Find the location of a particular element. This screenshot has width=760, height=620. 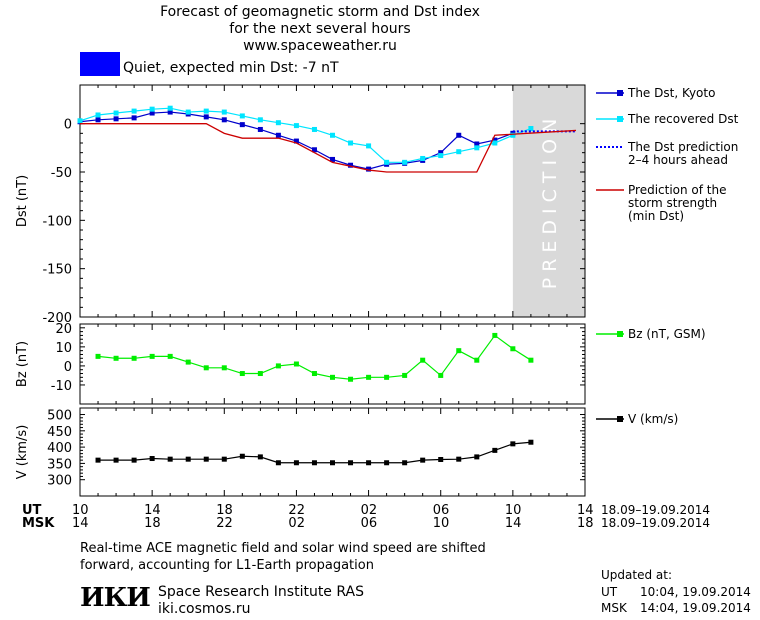

prediction-band-rect is located at coordinates (548, 201).